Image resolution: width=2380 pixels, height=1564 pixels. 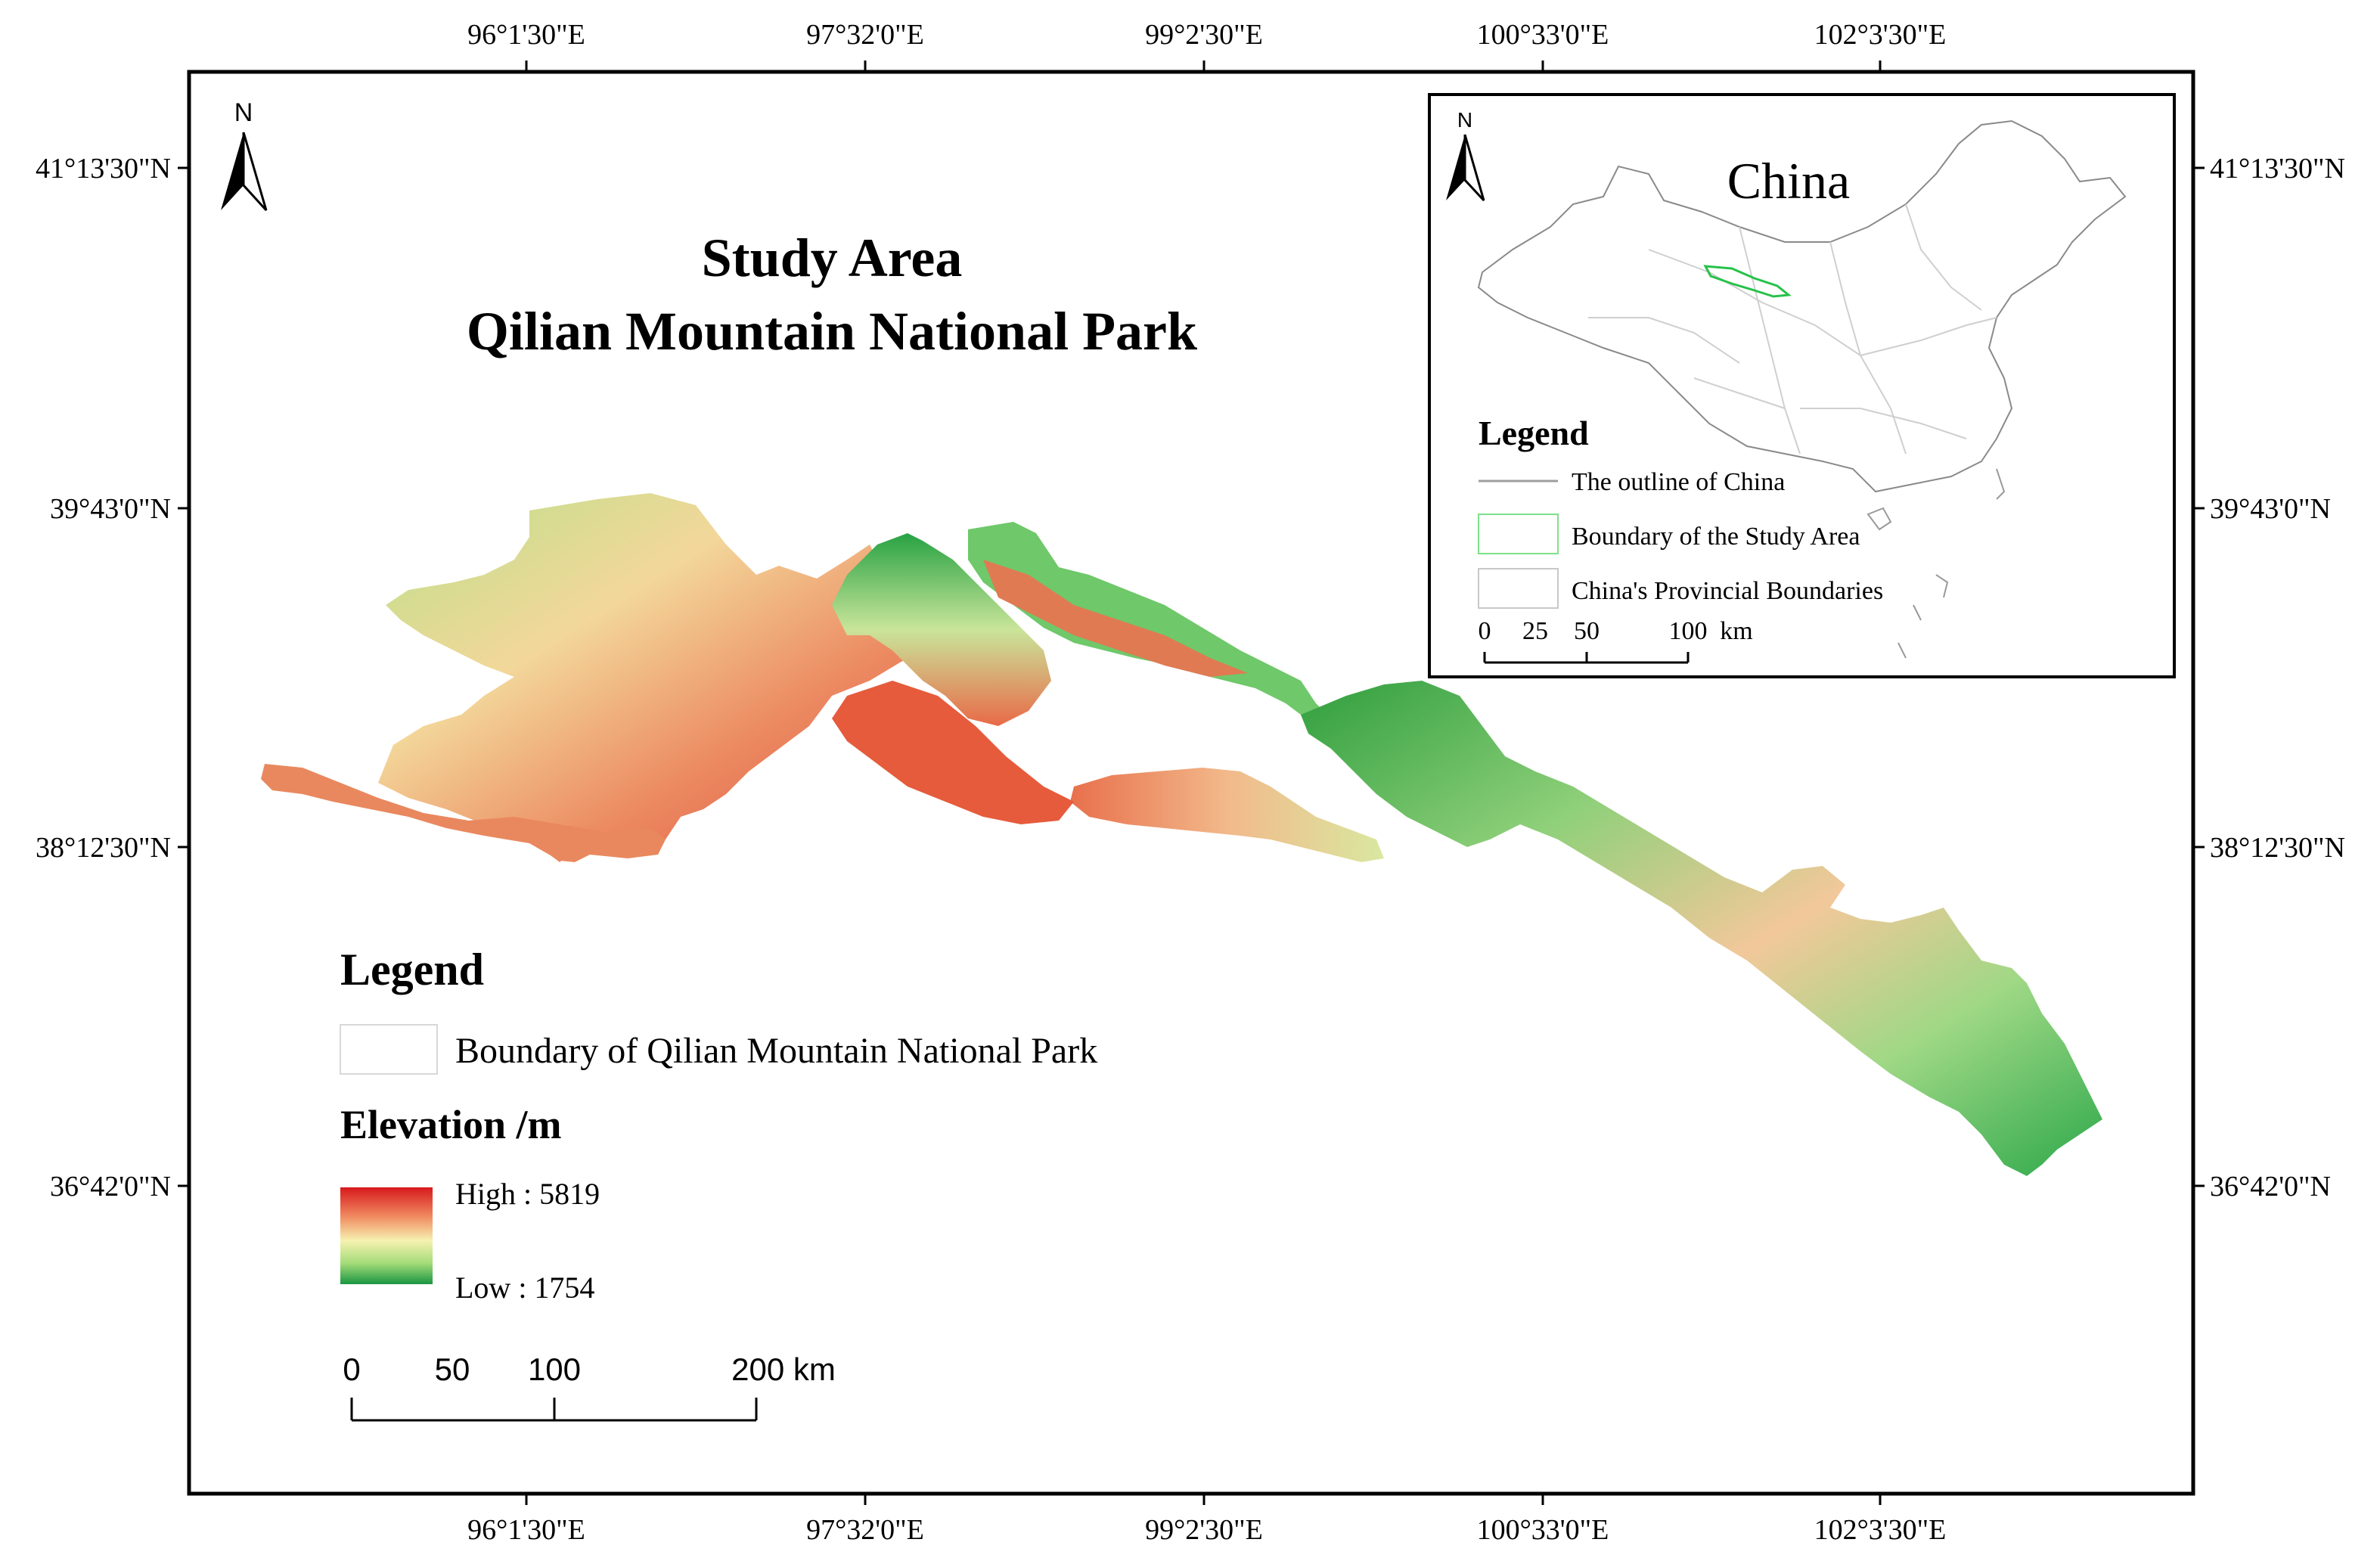 What do you see at coordinates (1736, 631) in the screenshot?
I see `inset-scale-unit: km` at bounding box center [1736, 631].